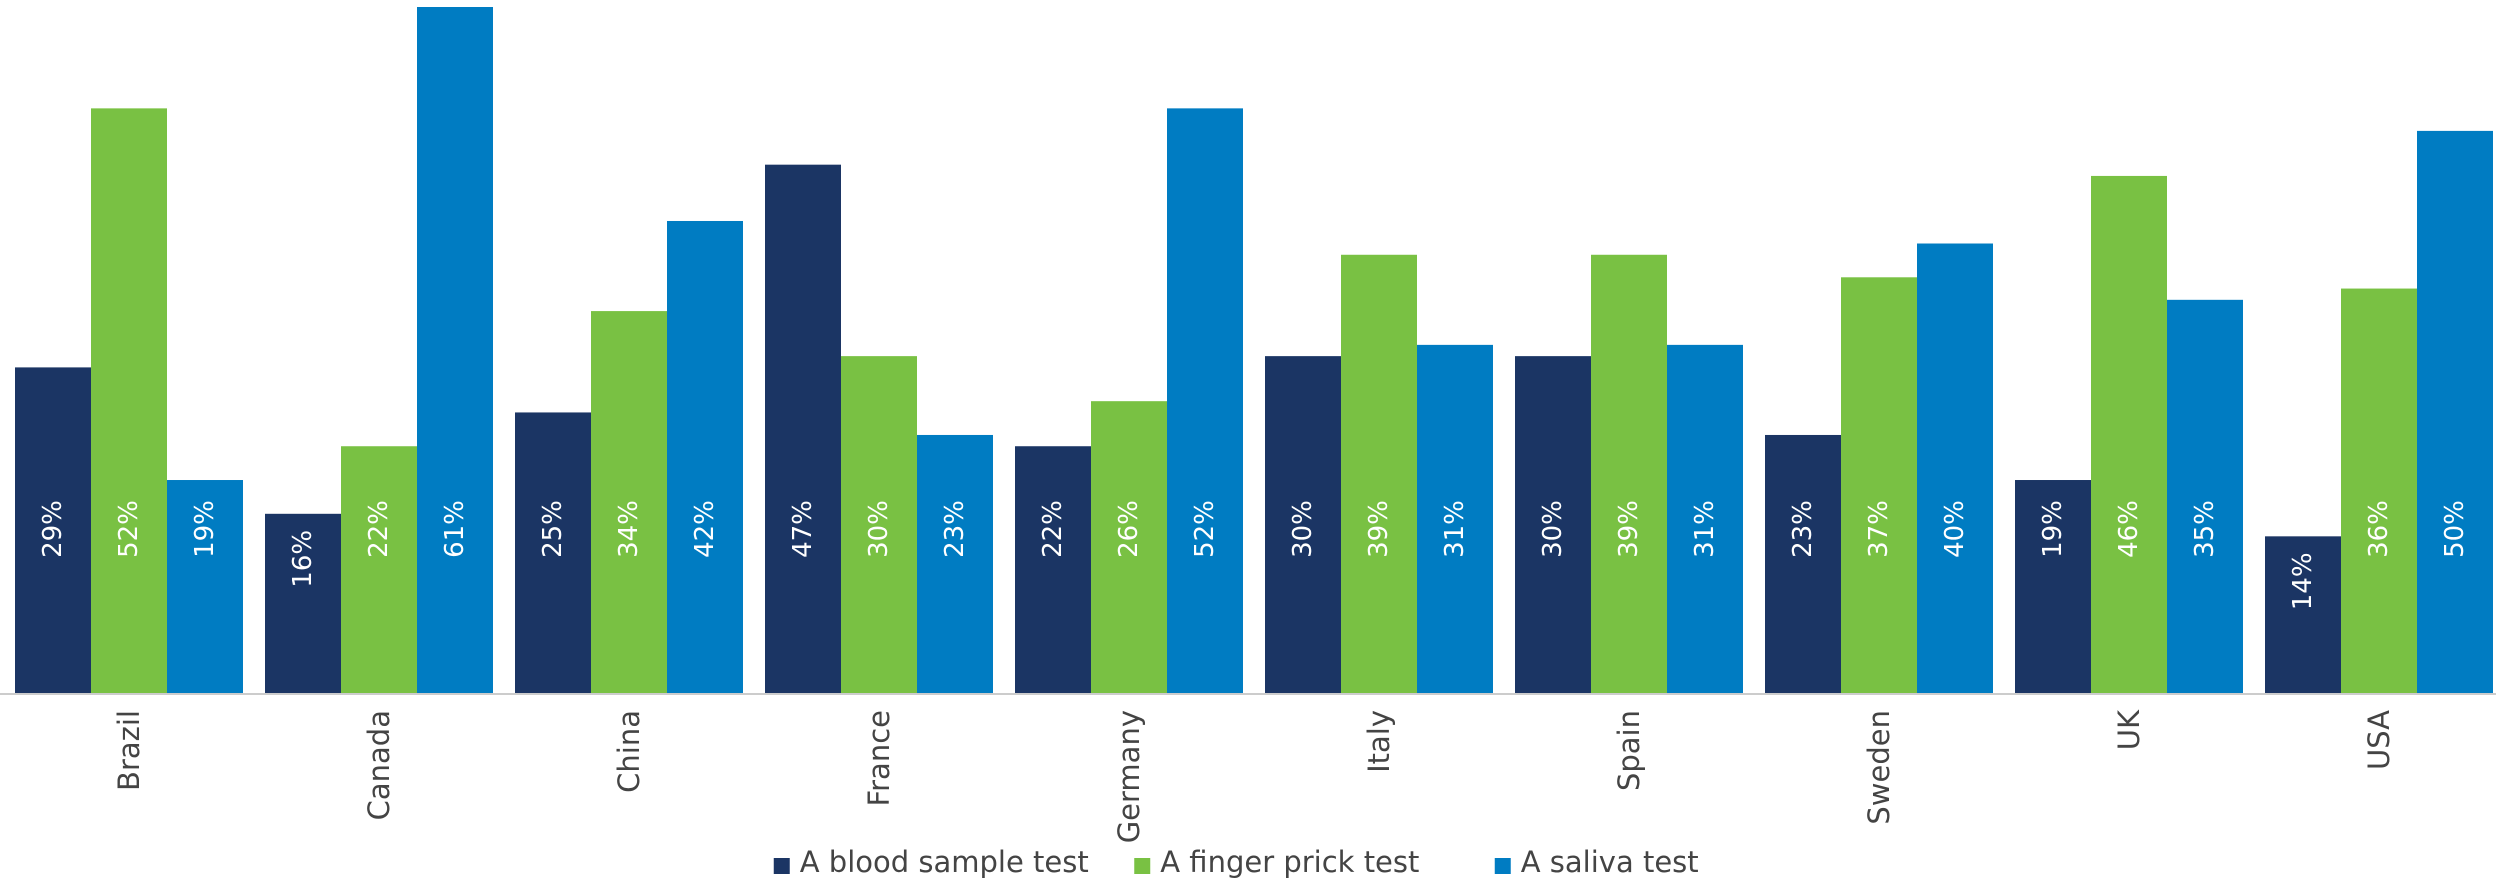 This screenshot has width=2496, height=893. I want to click on data-label-brazil-series-1: 29%, so click(53, 529).